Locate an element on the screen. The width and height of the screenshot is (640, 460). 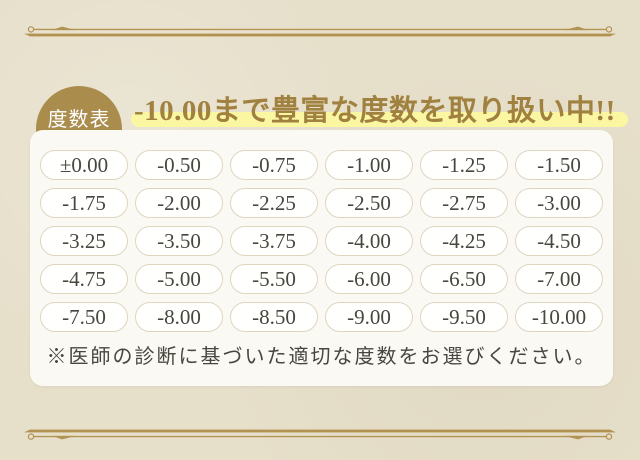
power-pill: -1.75 is located at coordinates (84, 203).